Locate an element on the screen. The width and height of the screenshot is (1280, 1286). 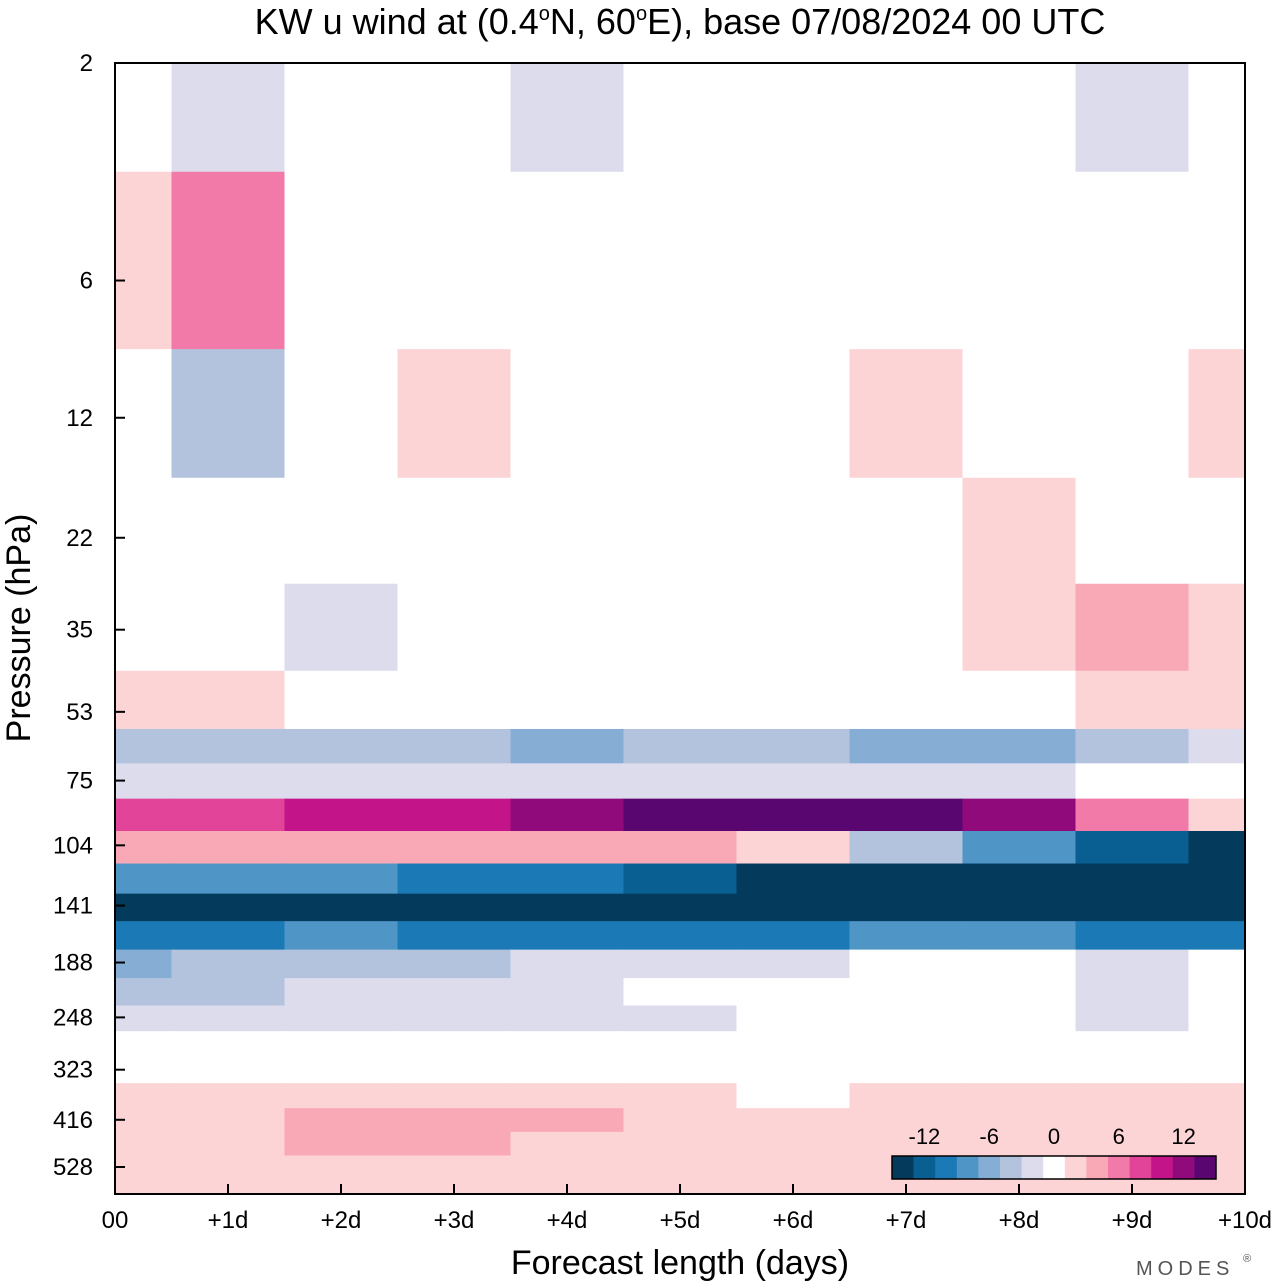
y-tick-label: 35 is located at coordinates (79, 630).